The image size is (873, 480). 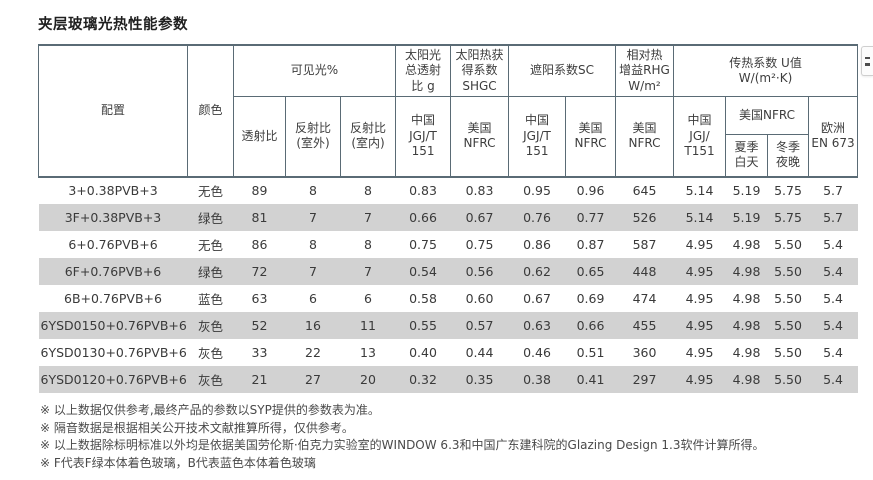 What do you see at coordinates (591, 137) in the screenshot?
I see `col-header-sc-nfrc: 美国 NFRC` at bounding box center [591, 137].